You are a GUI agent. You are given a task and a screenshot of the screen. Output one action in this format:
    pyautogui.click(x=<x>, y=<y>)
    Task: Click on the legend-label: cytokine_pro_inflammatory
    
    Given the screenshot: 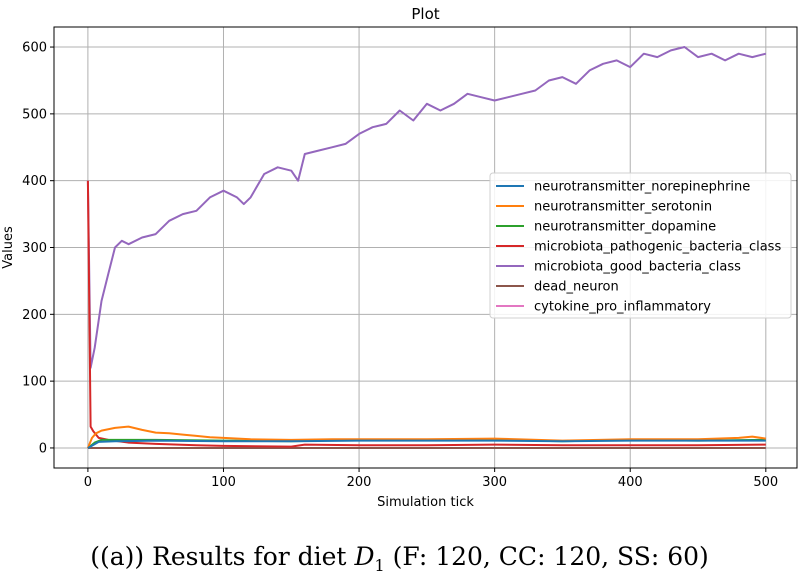 What is the action you would take?
    pyautogui.click(x=622, y=307)
    